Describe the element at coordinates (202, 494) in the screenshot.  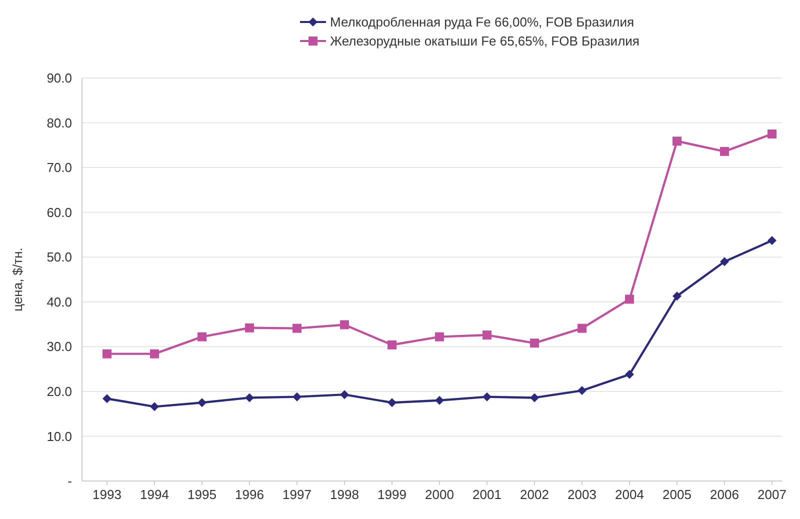
I see `x-tick-label: 1995` at that location.